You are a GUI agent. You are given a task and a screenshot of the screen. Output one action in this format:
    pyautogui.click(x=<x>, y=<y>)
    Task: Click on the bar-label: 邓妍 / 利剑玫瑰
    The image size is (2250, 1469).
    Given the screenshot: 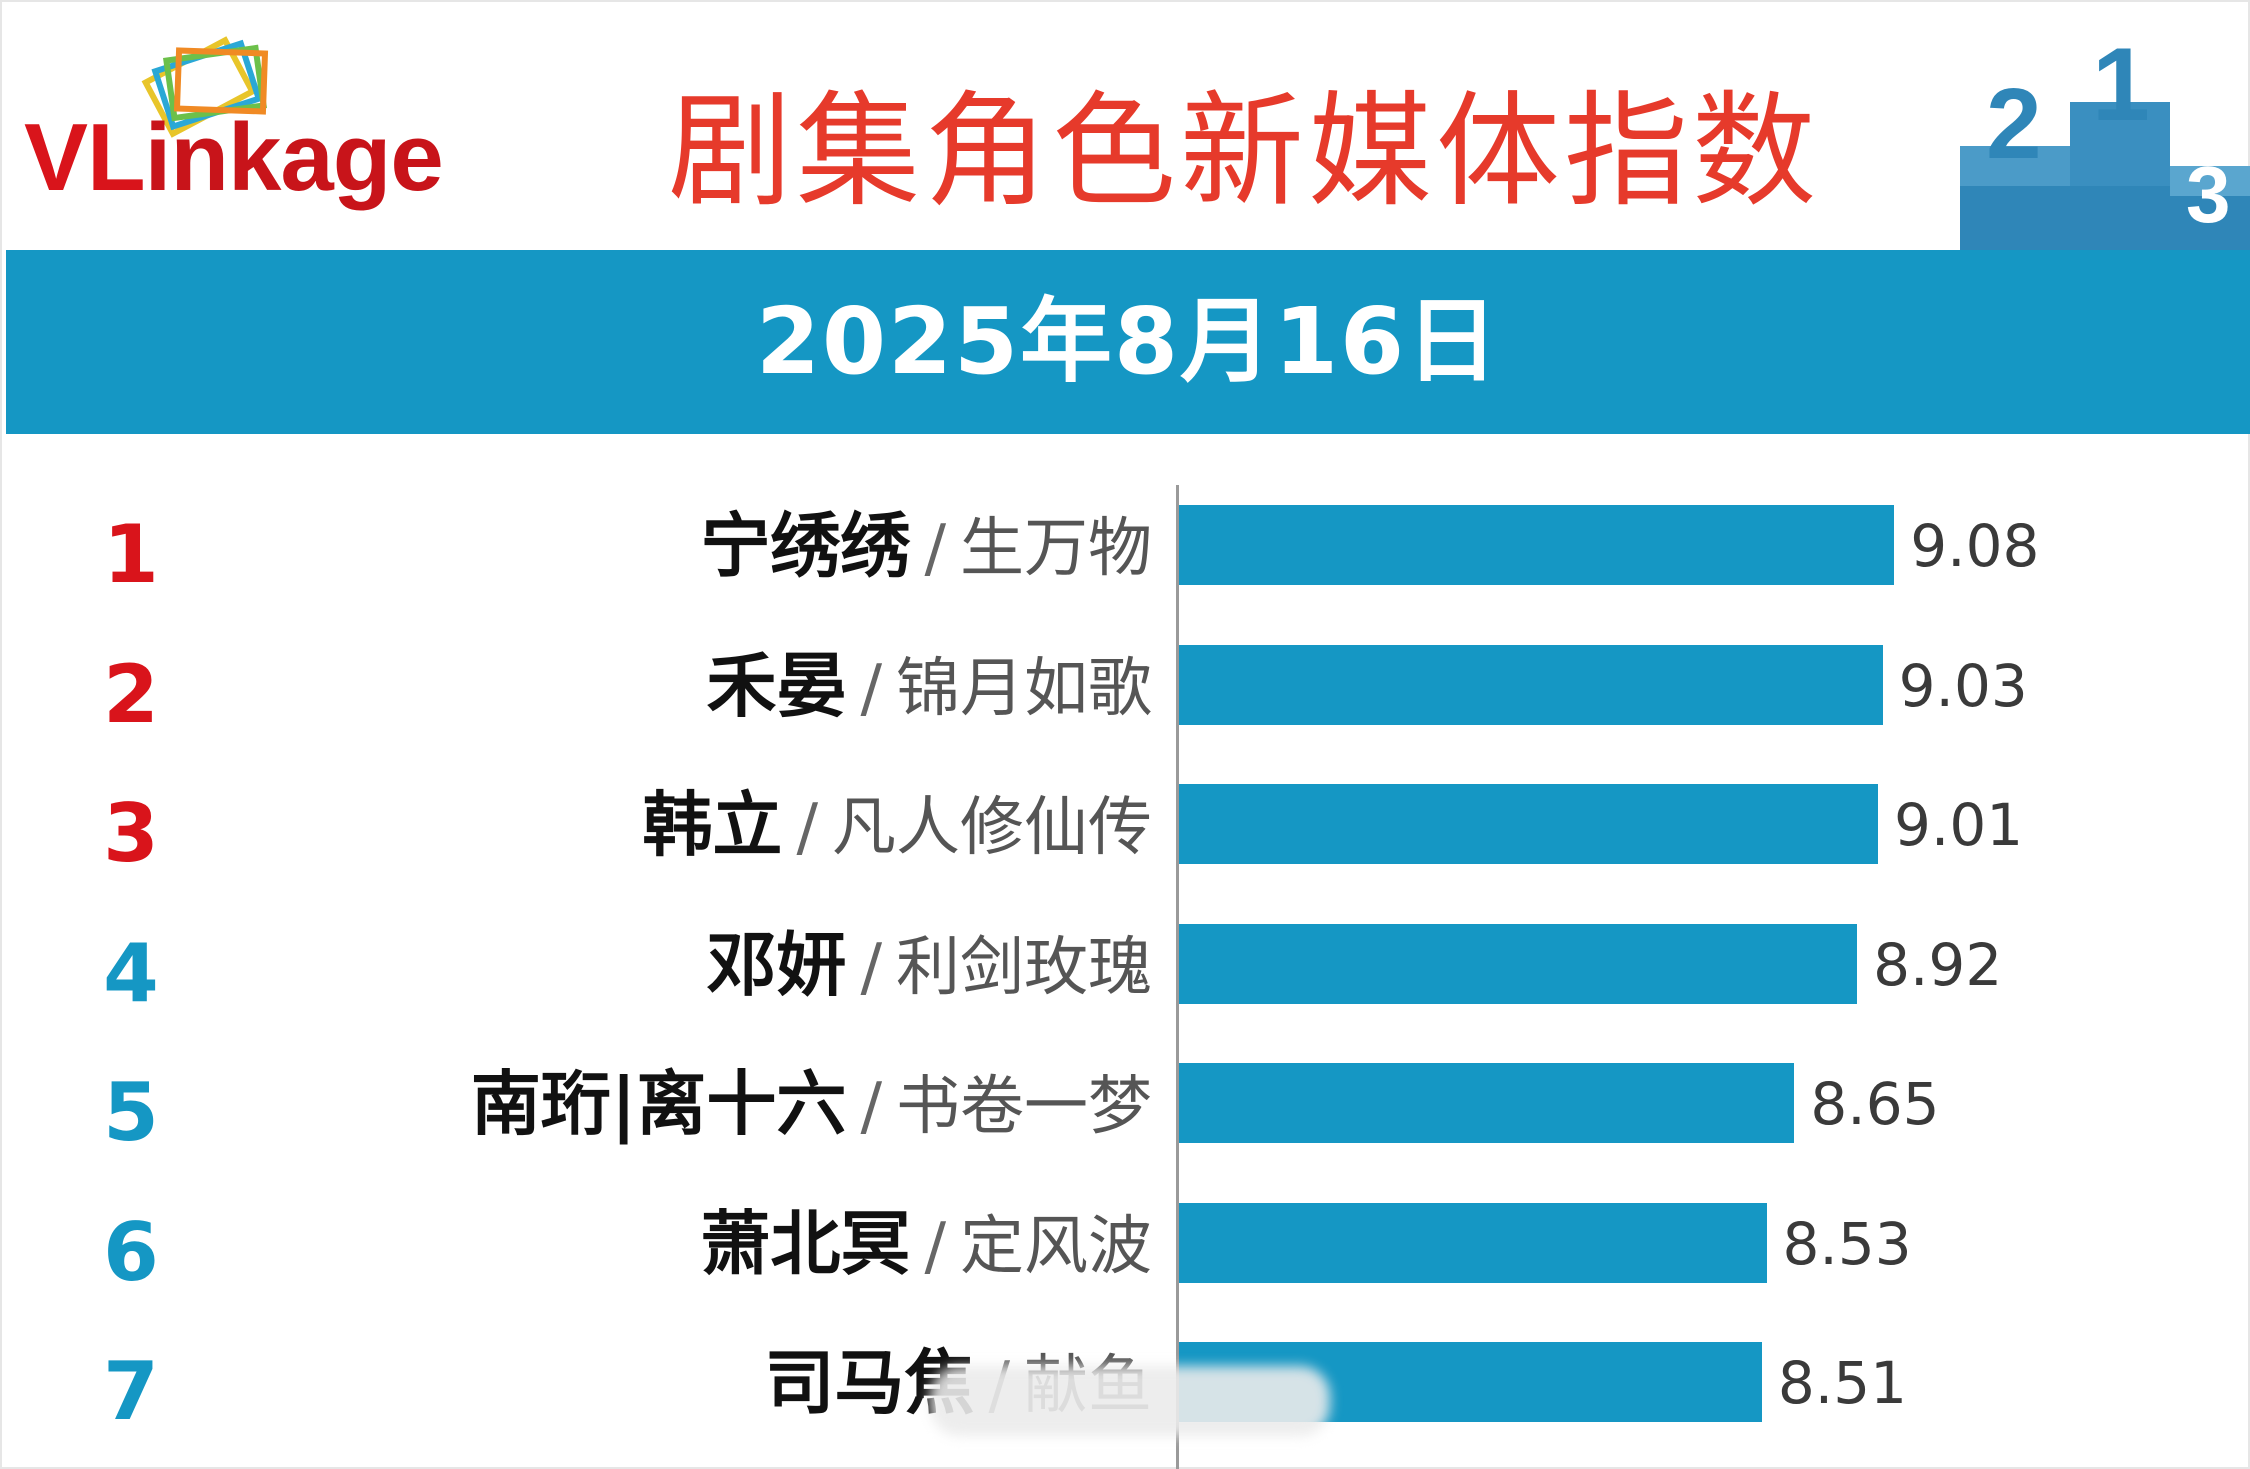 What is the action you would take?
    pyautogui.click(x=929, y=965)
    